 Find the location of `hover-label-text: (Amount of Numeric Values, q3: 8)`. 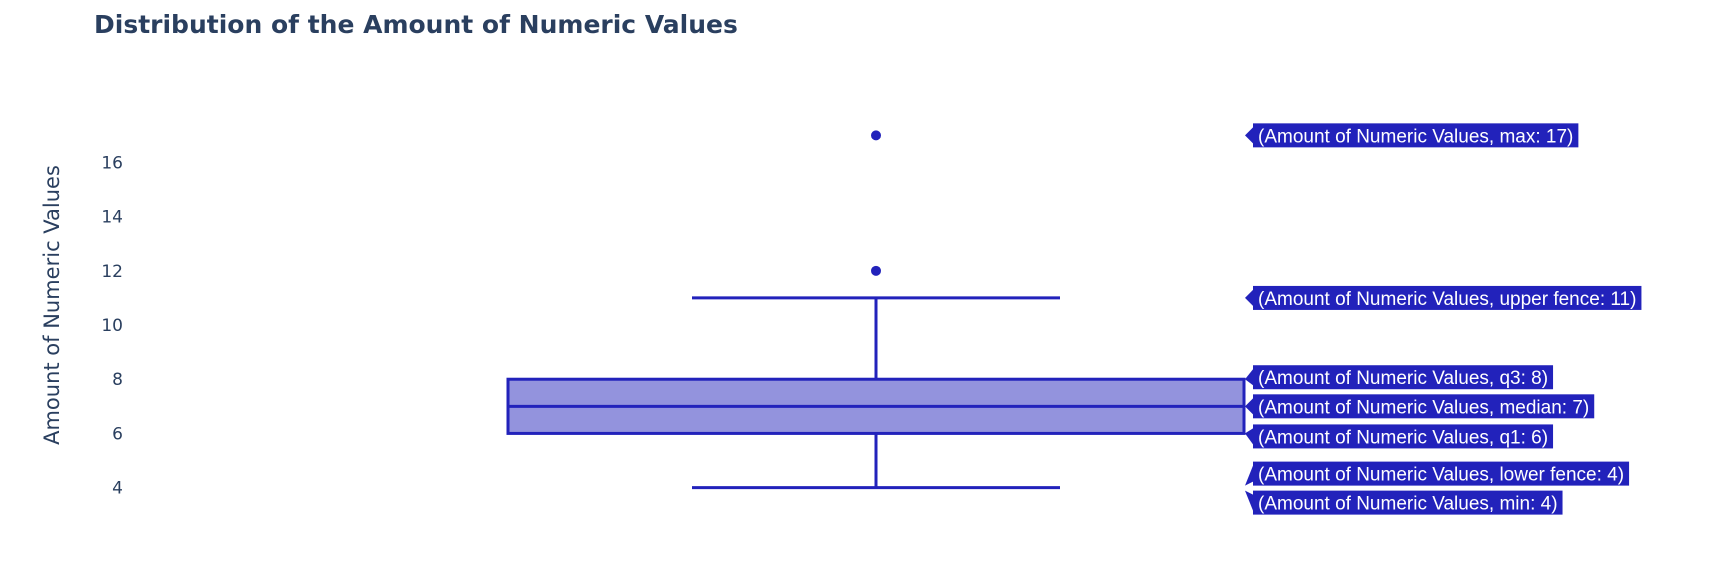

hover-label-text: (Amount of Numeric Values, q3: 8) is located at coordinates (1403, 378).